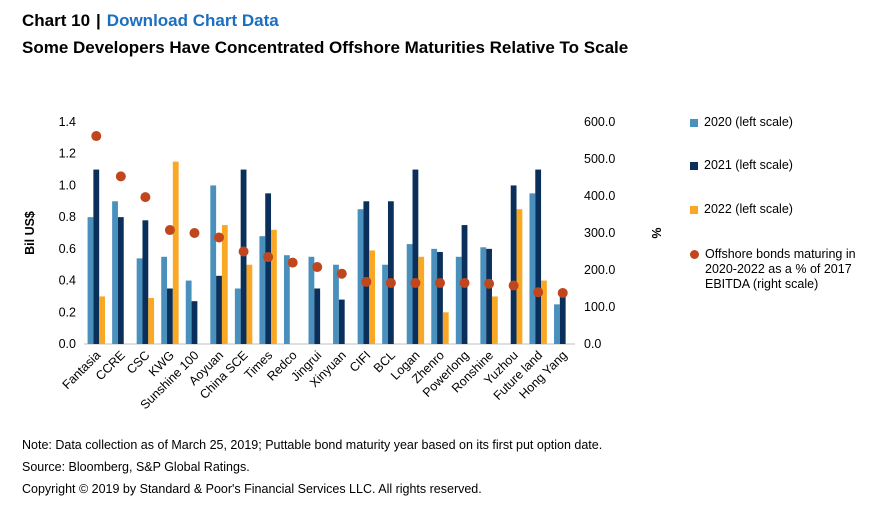 Image resolution: width=896 pixels, height=526 pixels. I want to click on download-chart-data-link: Download Chart Data, so click(192, 20).